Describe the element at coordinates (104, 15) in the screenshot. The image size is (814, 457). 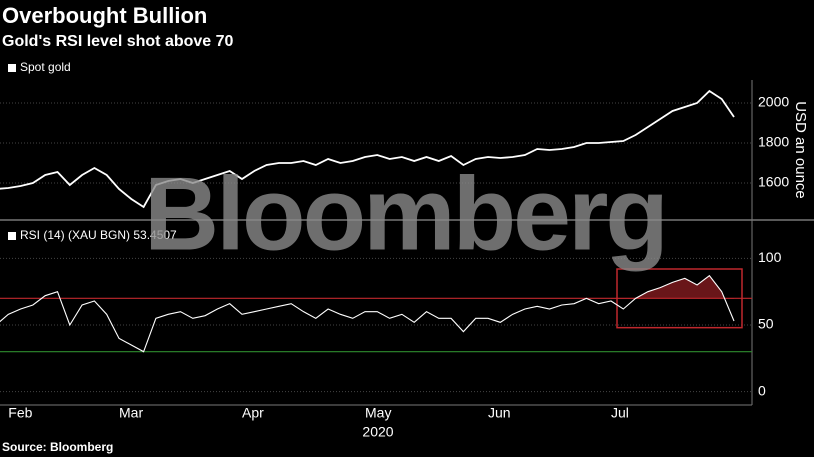
I see `chart-title: Overbought Bullion` at that location.